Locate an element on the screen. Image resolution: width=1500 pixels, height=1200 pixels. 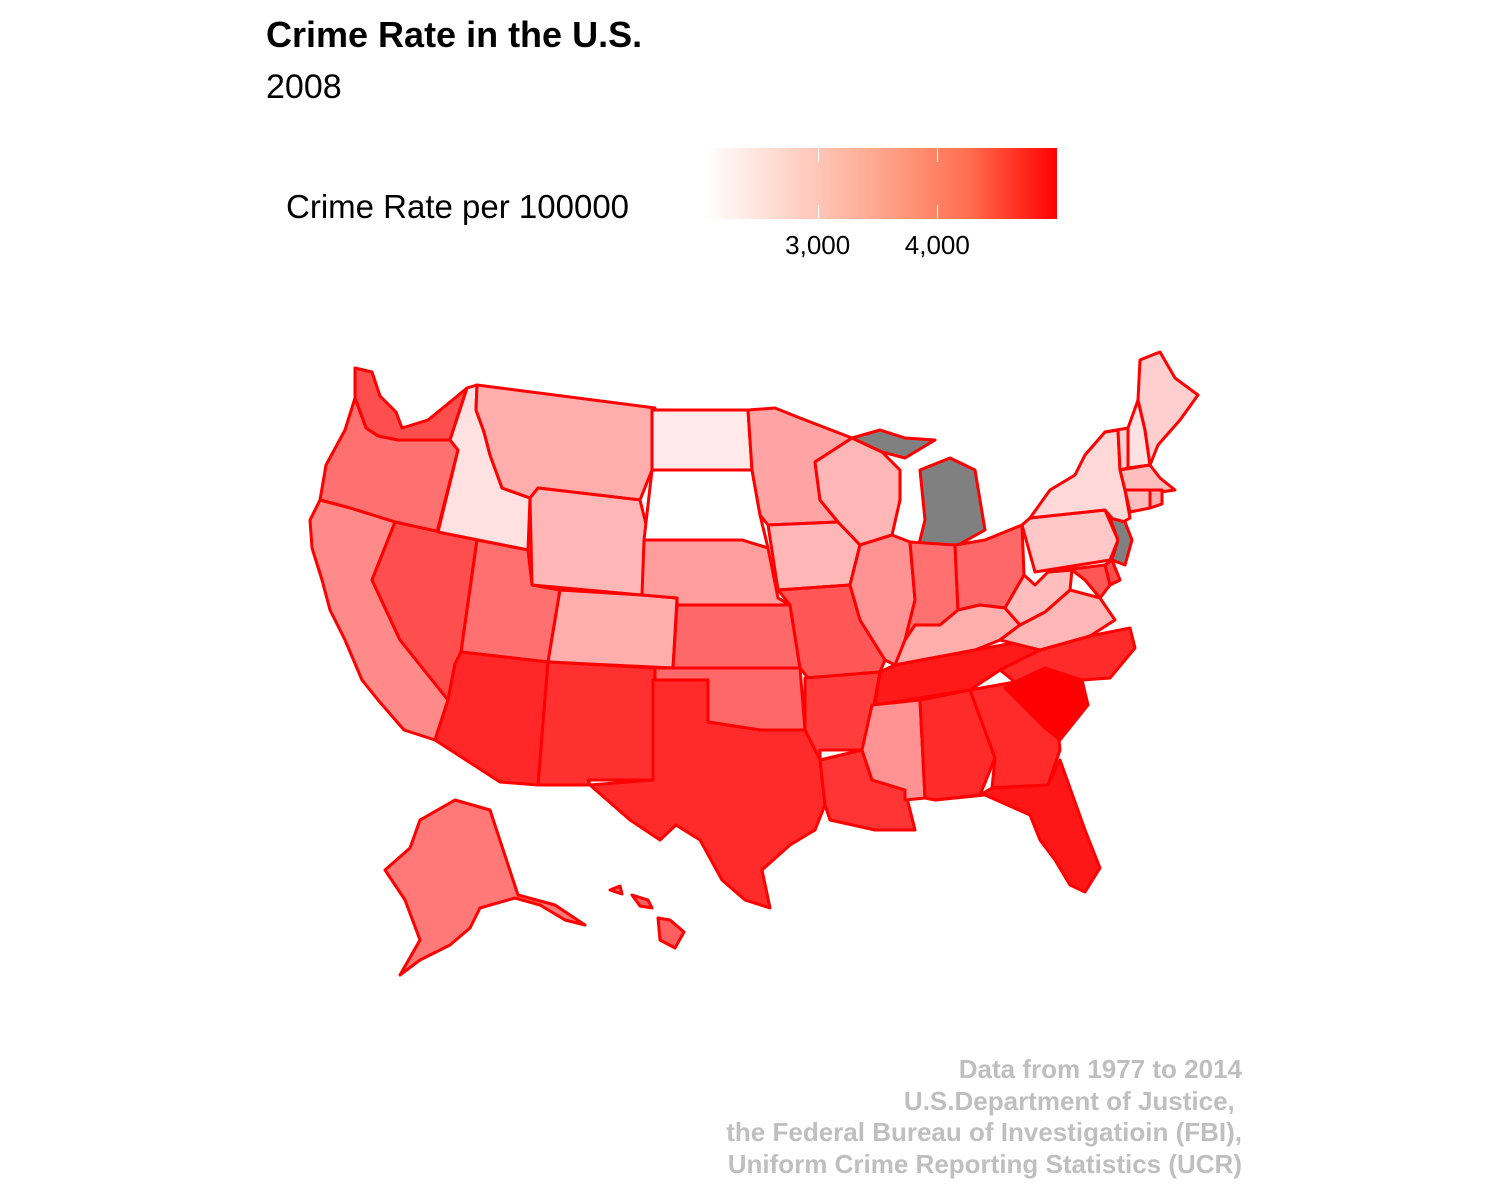
legend-color-bar is located at coordinates (880, 183).